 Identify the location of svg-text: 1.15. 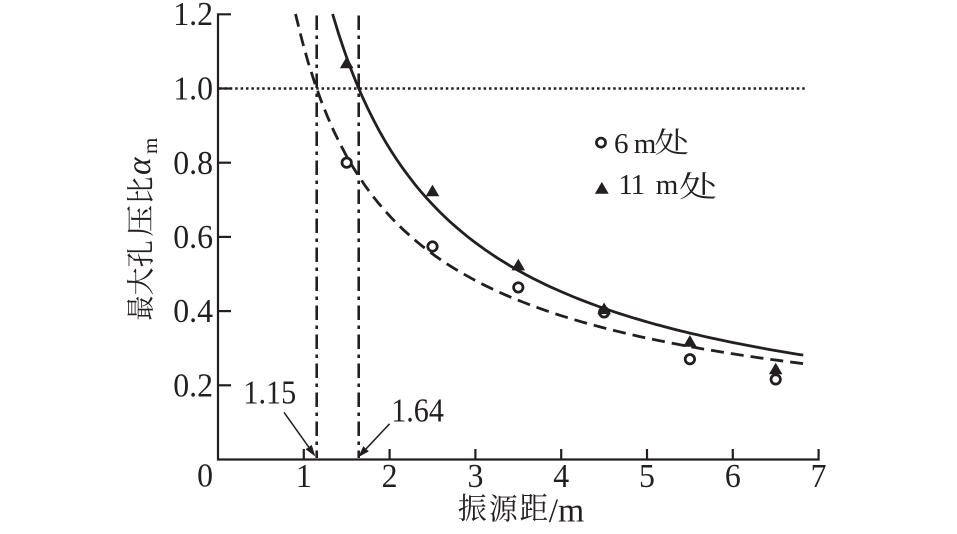
(269, 392).